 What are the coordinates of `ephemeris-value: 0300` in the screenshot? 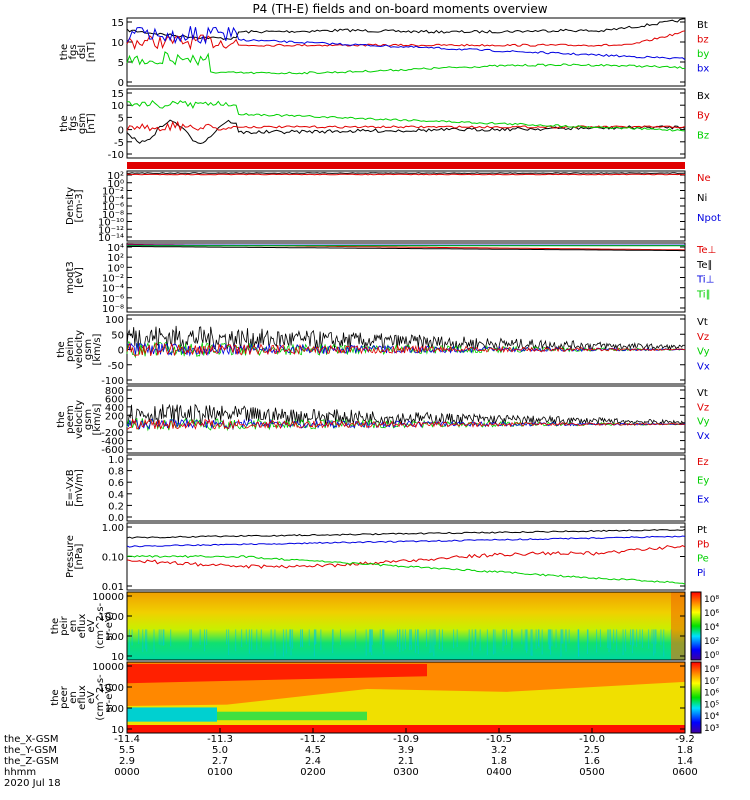 It's located at (405, 772).